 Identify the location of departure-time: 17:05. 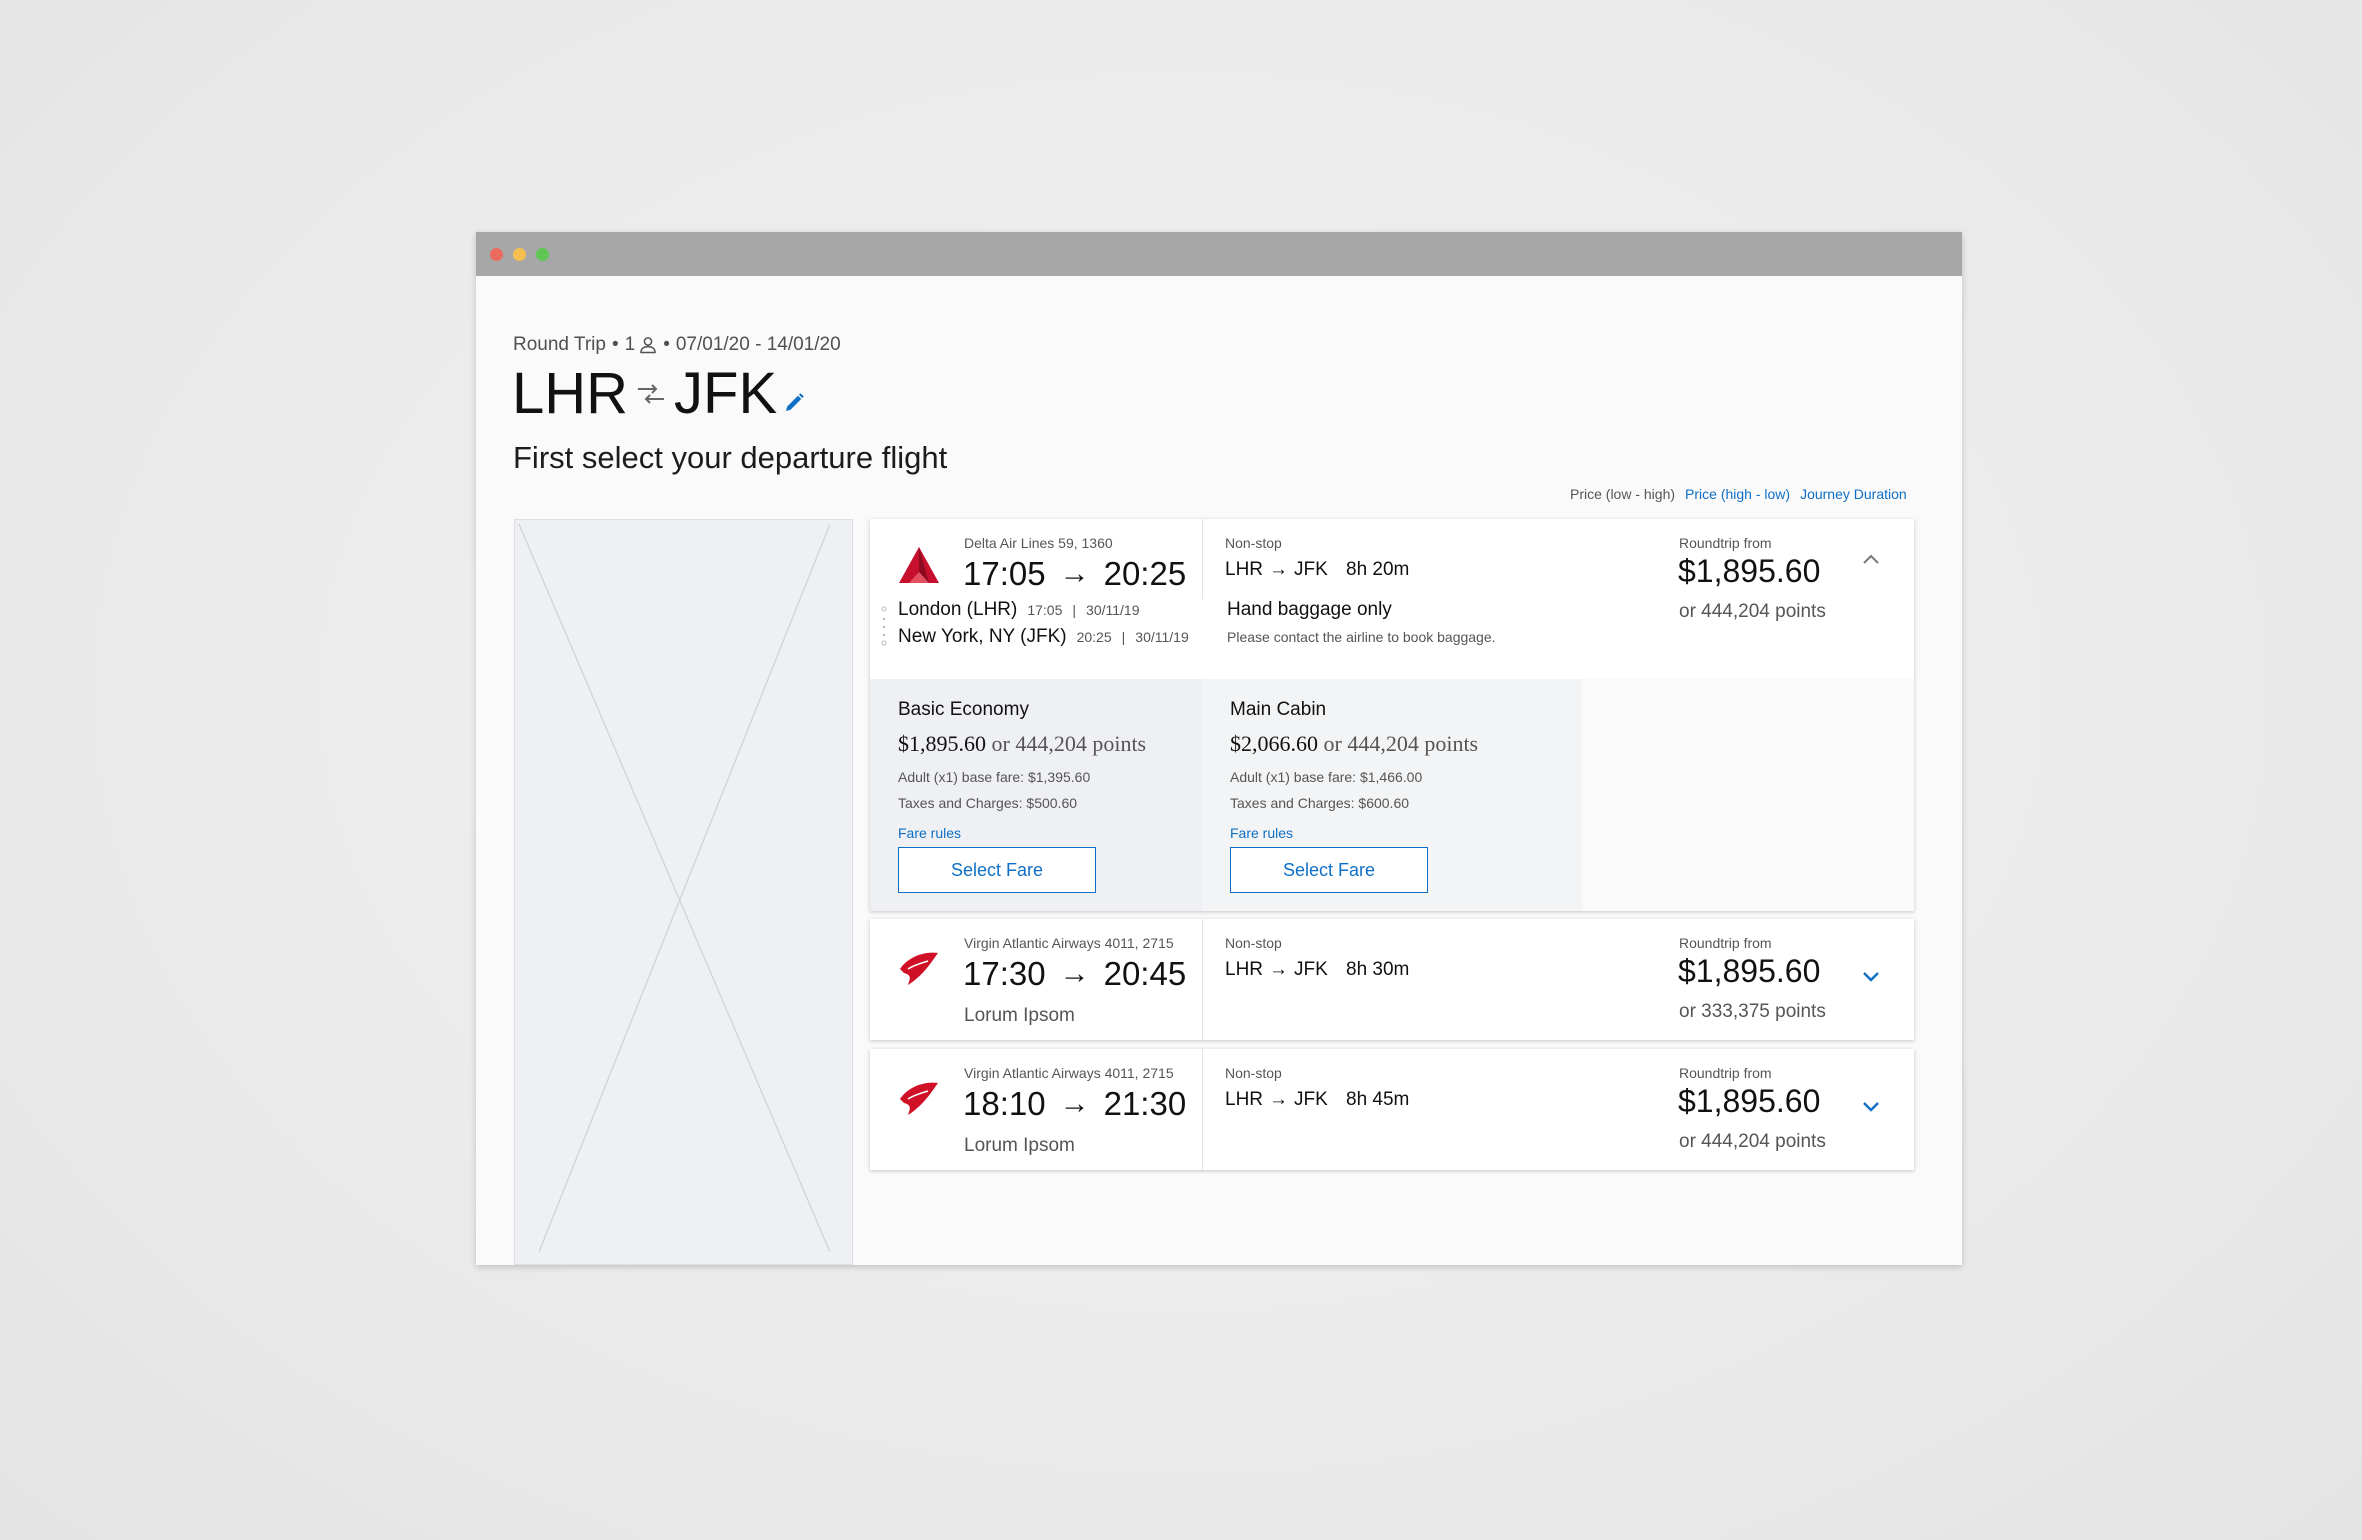
(1004, 573).